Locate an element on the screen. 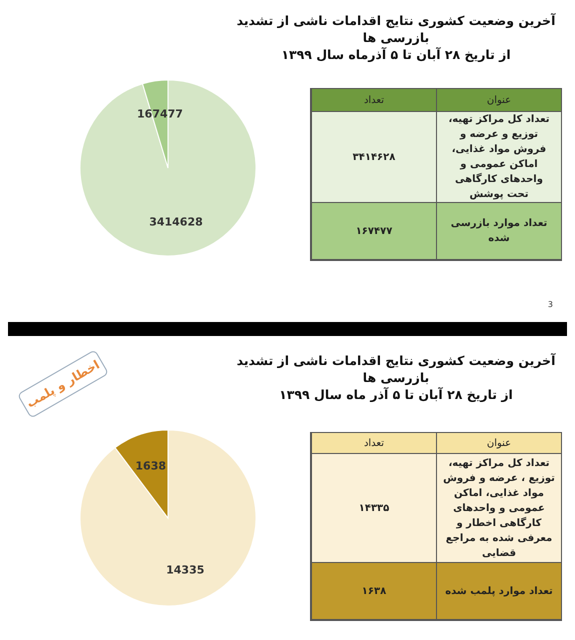  text: ۱۶۷۴۷۷ is located at coordinates (374, 231).